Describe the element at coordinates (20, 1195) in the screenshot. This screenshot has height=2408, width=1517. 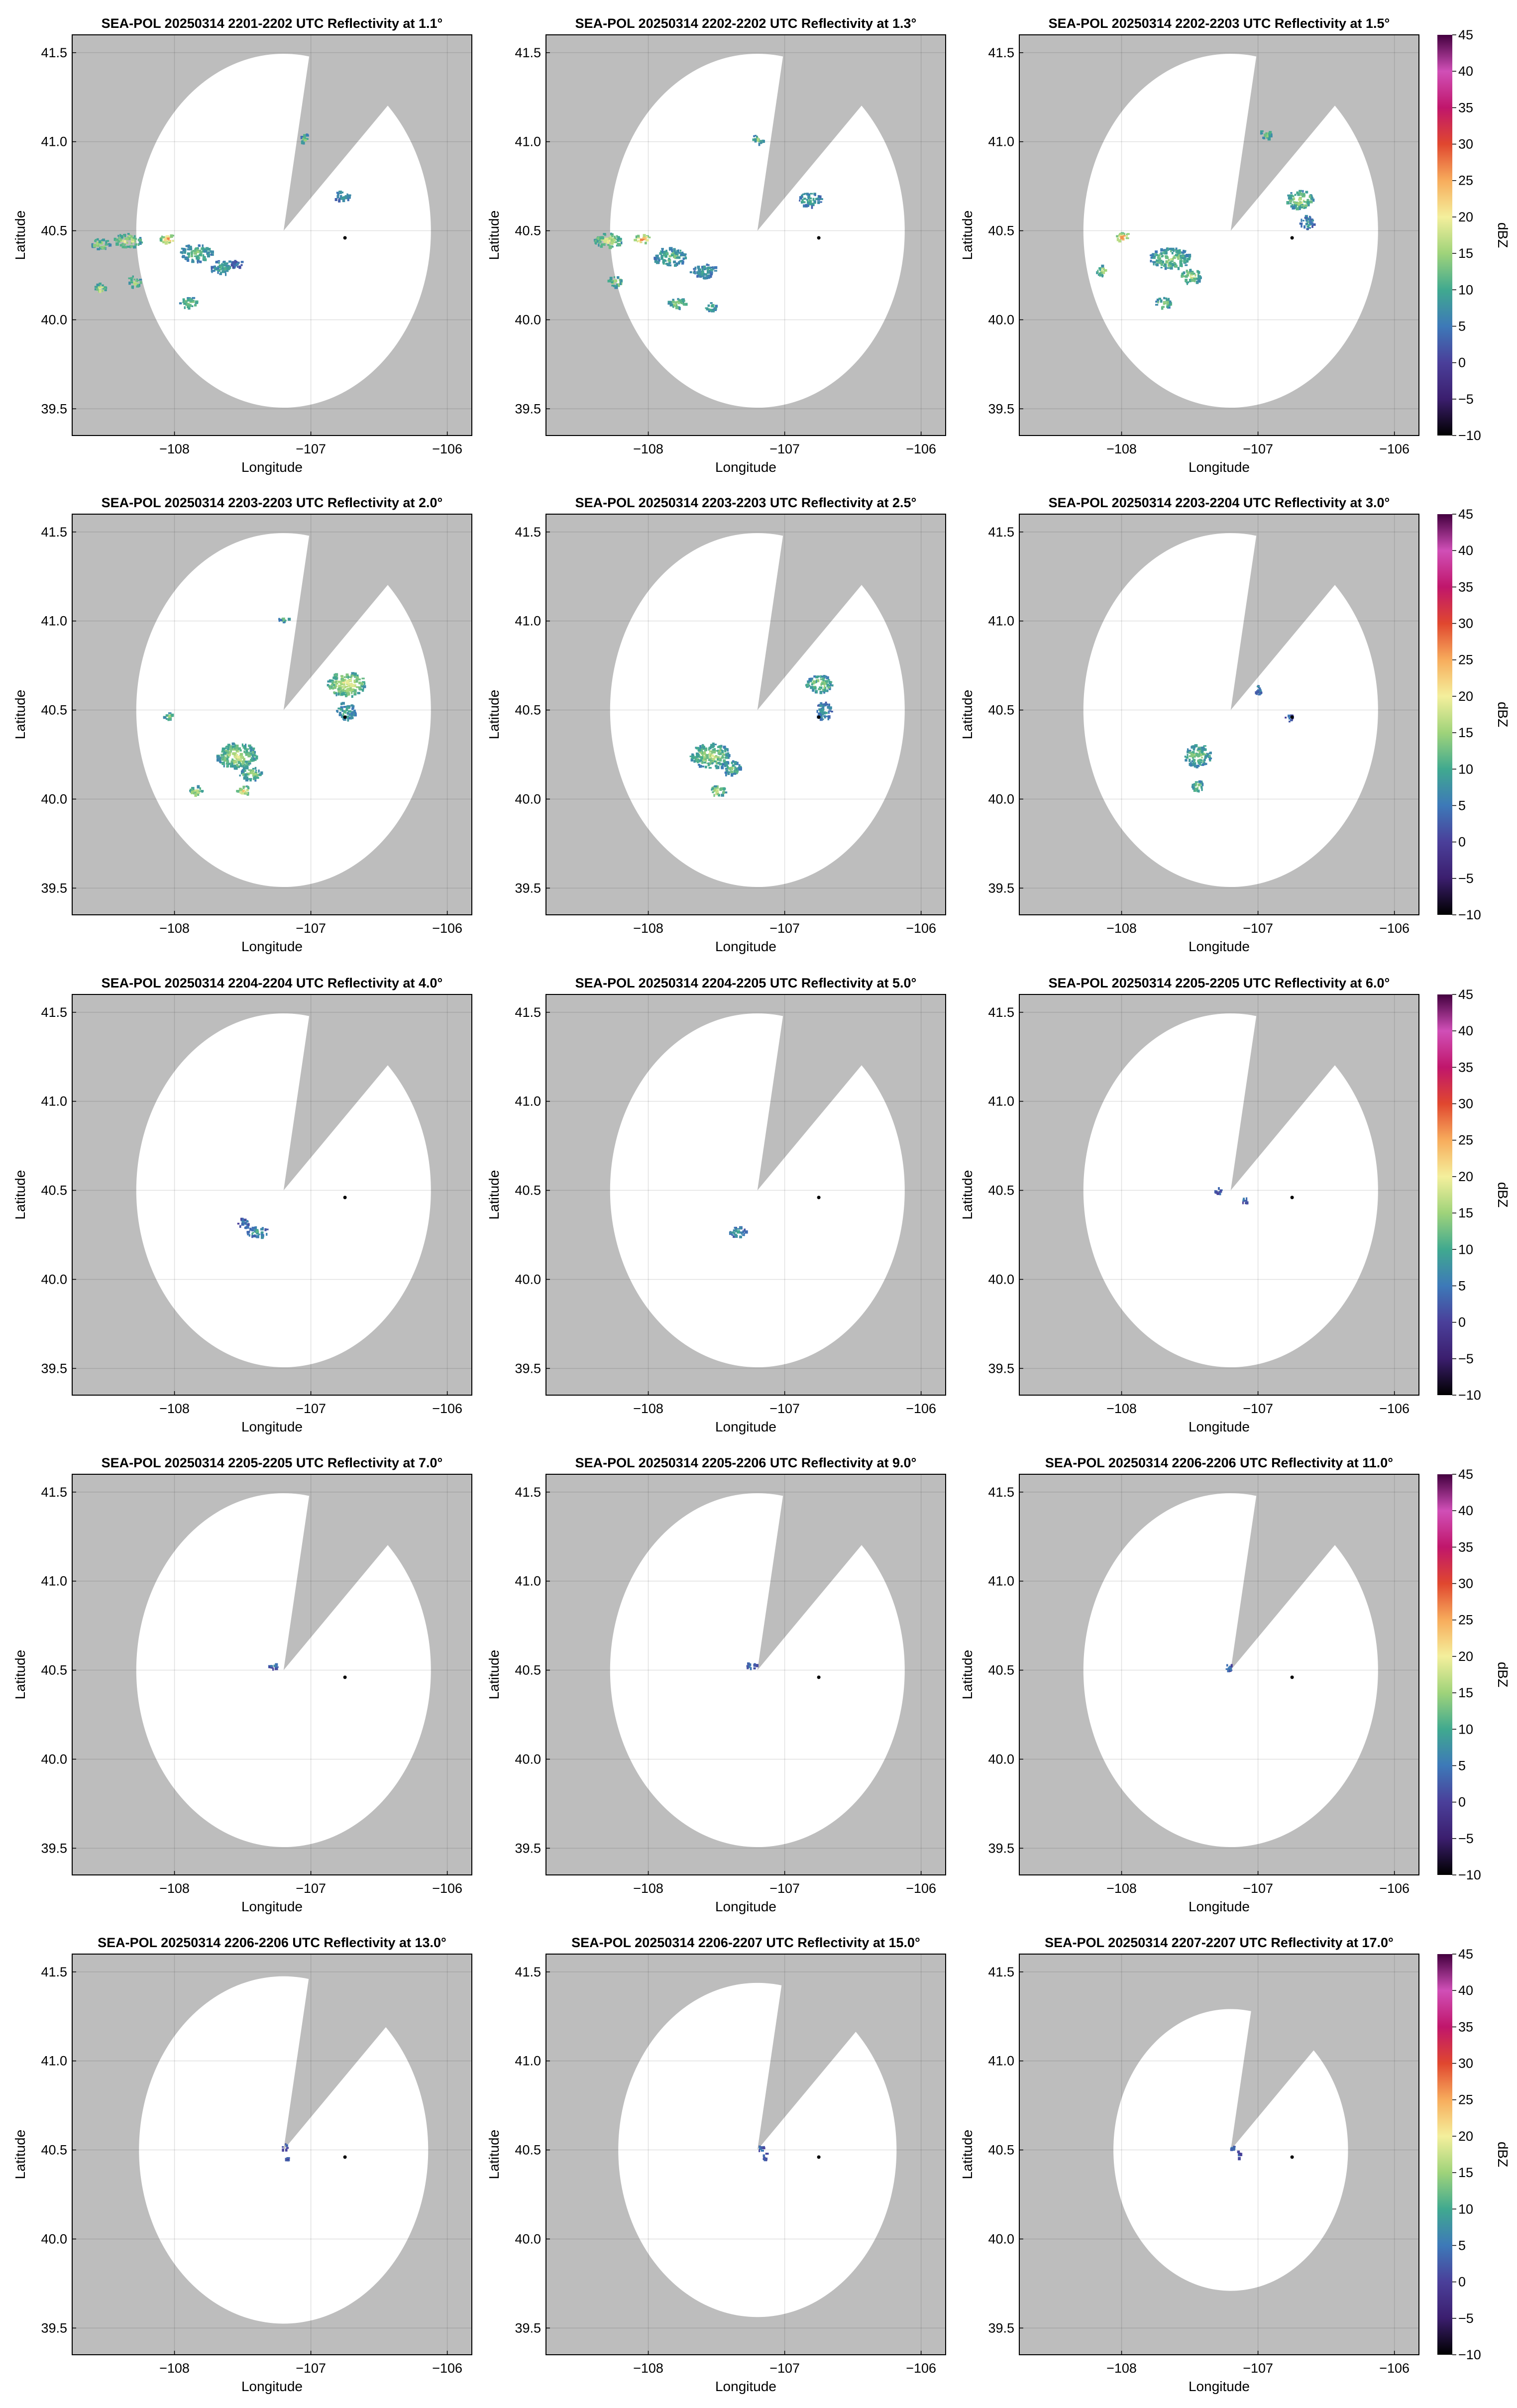
I see `y-axis-label: Latitude` at that location.